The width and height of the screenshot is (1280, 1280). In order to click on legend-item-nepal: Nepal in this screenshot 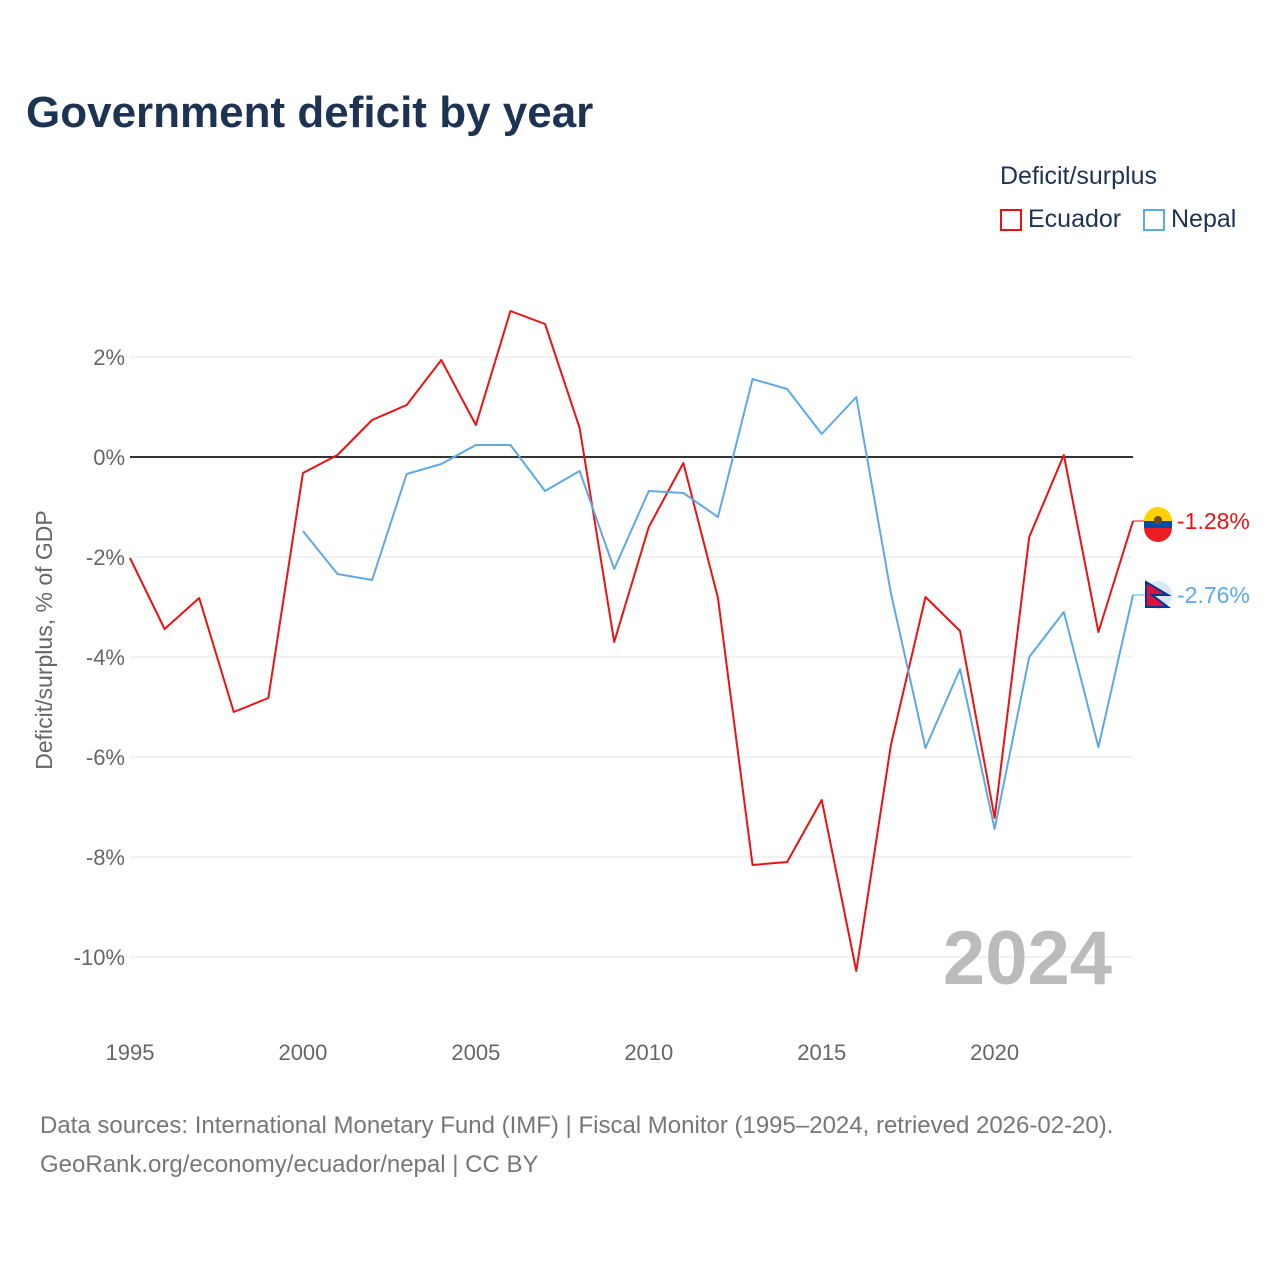, I will do `click(1189, 219)`.